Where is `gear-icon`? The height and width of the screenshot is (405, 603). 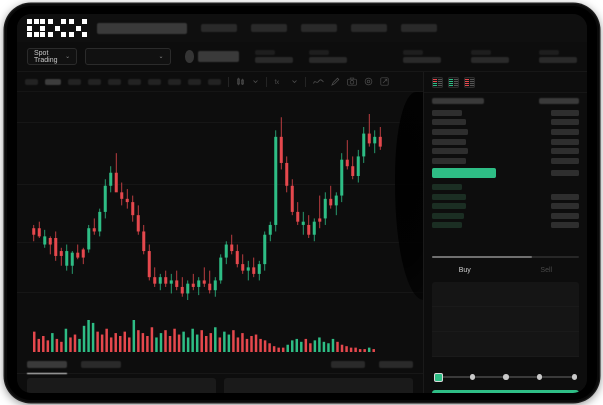 gear-icon is located at coordinates (368, 81).